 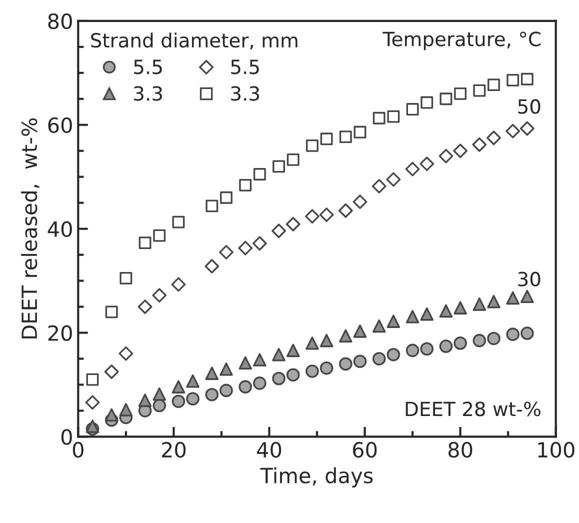 I want to click on y-tick-label: 20, so click(x=60, y=333).